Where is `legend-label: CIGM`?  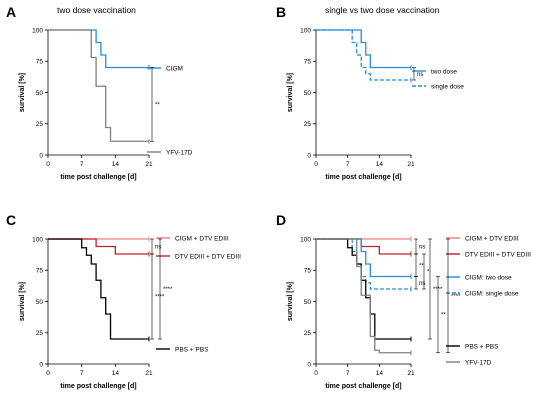
legend-label: CIGM is located at coordinates (174, 69).